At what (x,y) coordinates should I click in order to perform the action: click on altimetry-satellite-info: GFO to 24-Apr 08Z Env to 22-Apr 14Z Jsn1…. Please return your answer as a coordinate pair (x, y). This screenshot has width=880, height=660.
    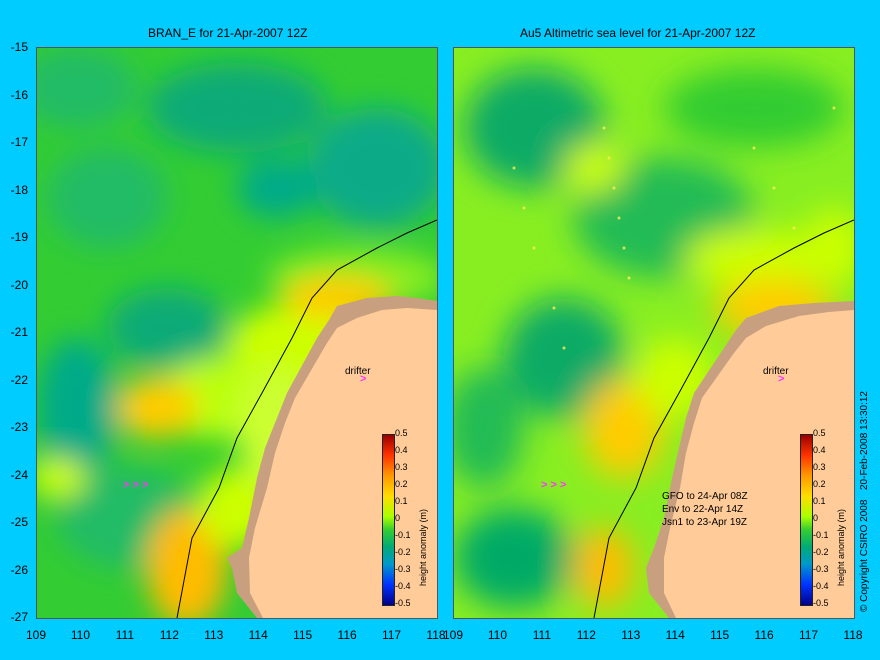
    Looking at the image, I should click on (705, 509).